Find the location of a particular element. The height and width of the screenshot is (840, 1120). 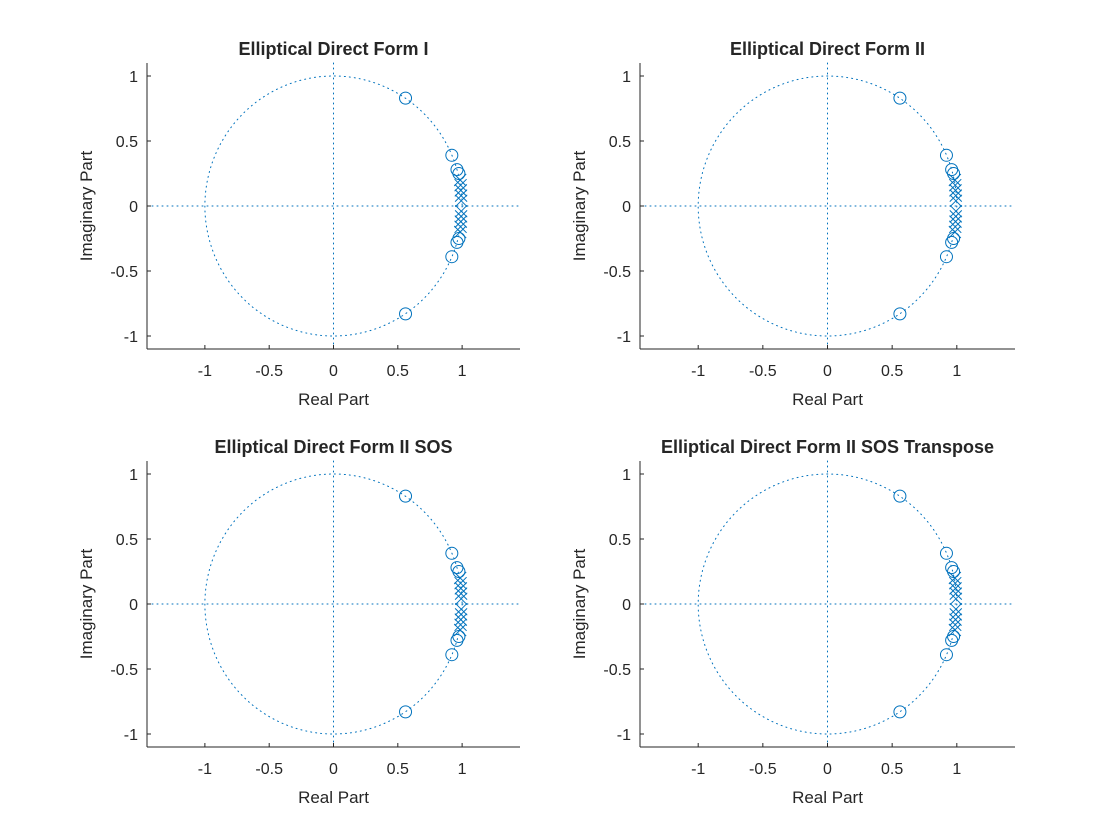

subplot-title: Elliptical Direct Form II SOS Transpose is located at coordinates (827, 447).